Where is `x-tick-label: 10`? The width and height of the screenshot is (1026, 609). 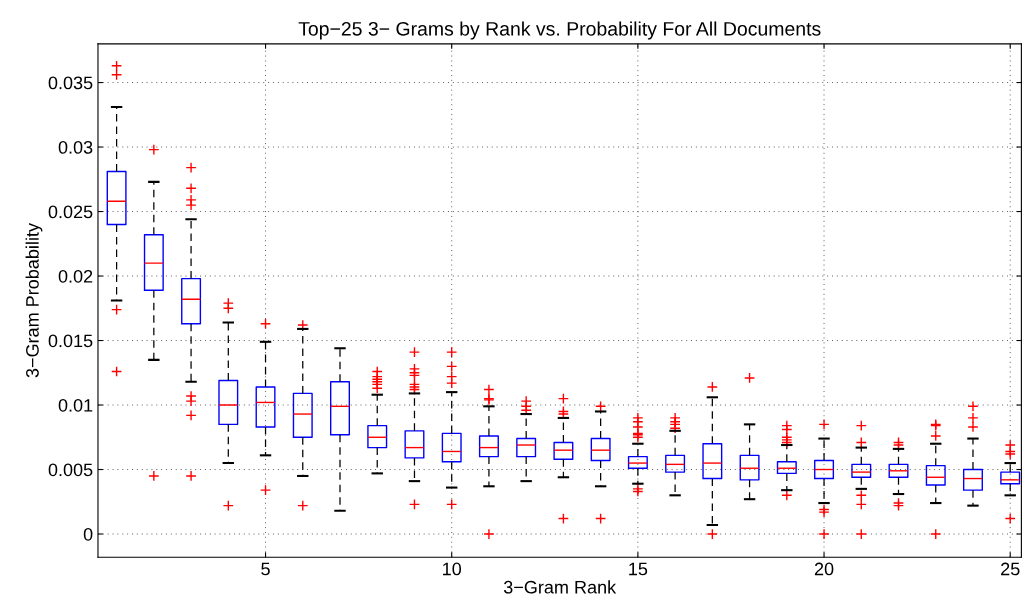 x-tick-label: 10 is located at coordinates (452, 569).